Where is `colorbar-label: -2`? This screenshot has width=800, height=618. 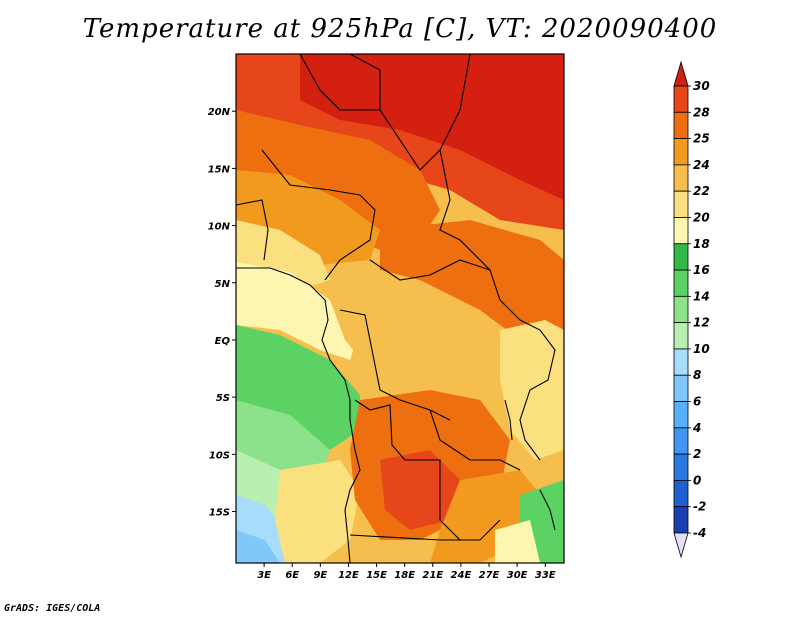
colorbar-label: -2 is located at coordinates (699, 507).